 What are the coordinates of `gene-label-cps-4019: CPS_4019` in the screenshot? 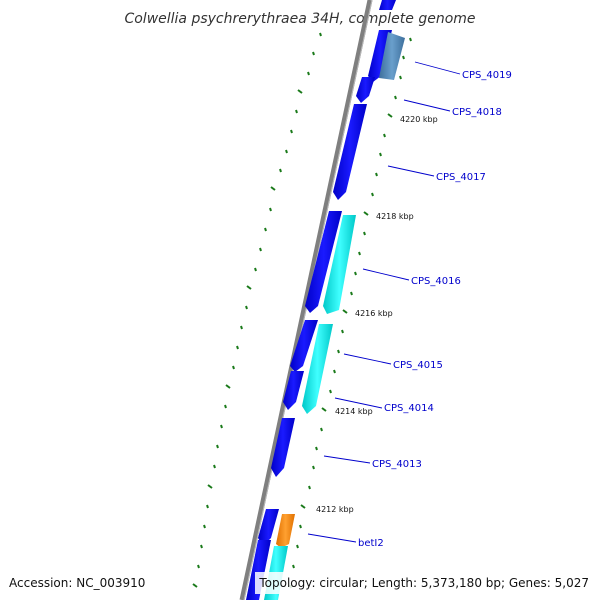 It's located at (487, 75).